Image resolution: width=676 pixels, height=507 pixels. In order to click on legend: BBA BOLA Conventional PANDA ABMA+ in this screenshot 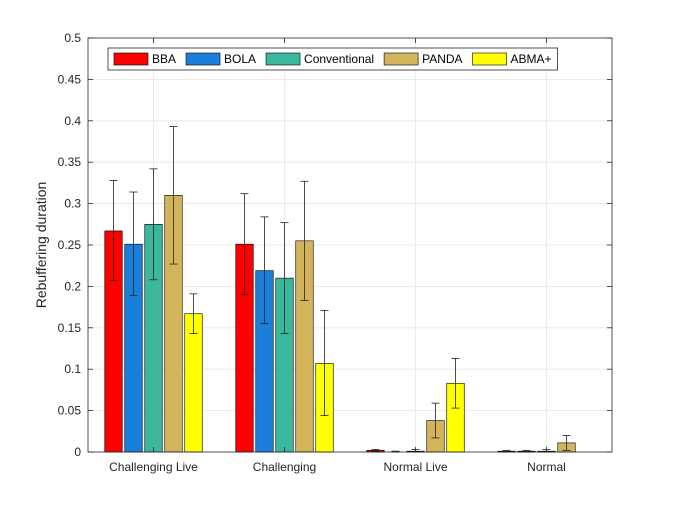, I will do `click(332, 59)`.